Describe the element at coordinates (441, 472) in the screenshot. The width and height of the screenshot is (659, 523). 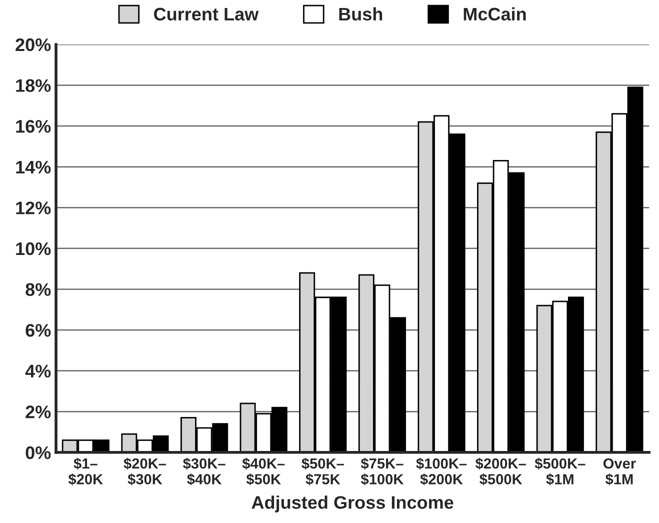
I see `x-tick-label: $100K– $200K` at that location.